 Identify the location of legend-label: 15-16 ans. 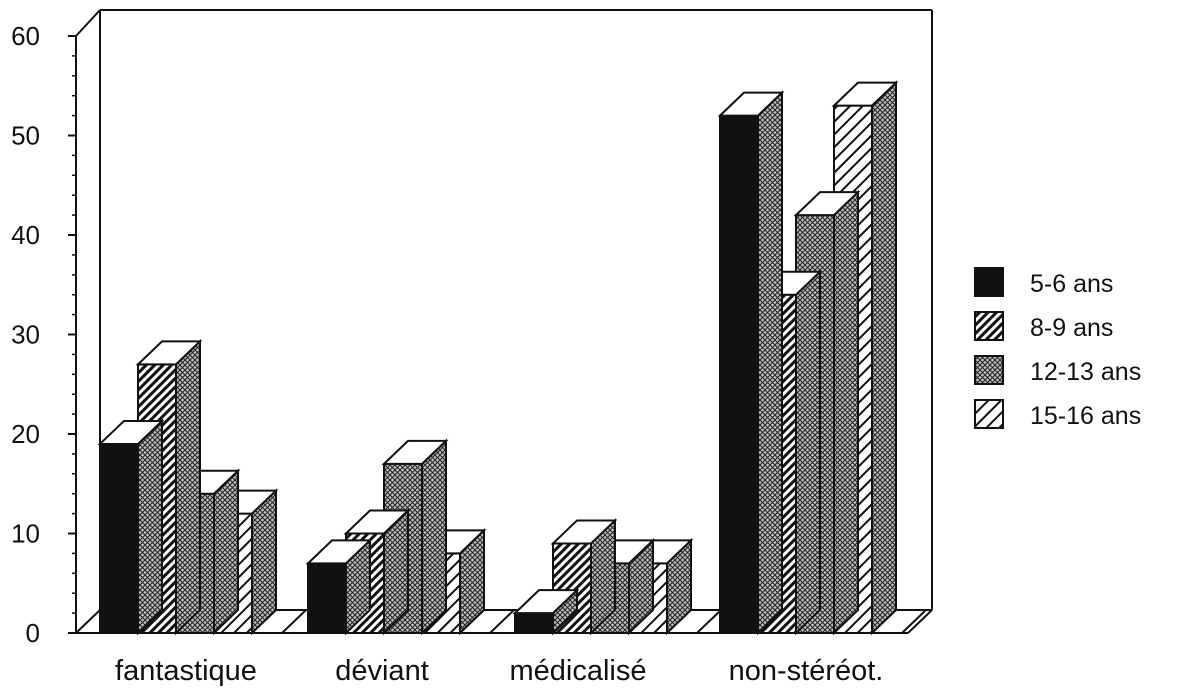
(1085, 416).